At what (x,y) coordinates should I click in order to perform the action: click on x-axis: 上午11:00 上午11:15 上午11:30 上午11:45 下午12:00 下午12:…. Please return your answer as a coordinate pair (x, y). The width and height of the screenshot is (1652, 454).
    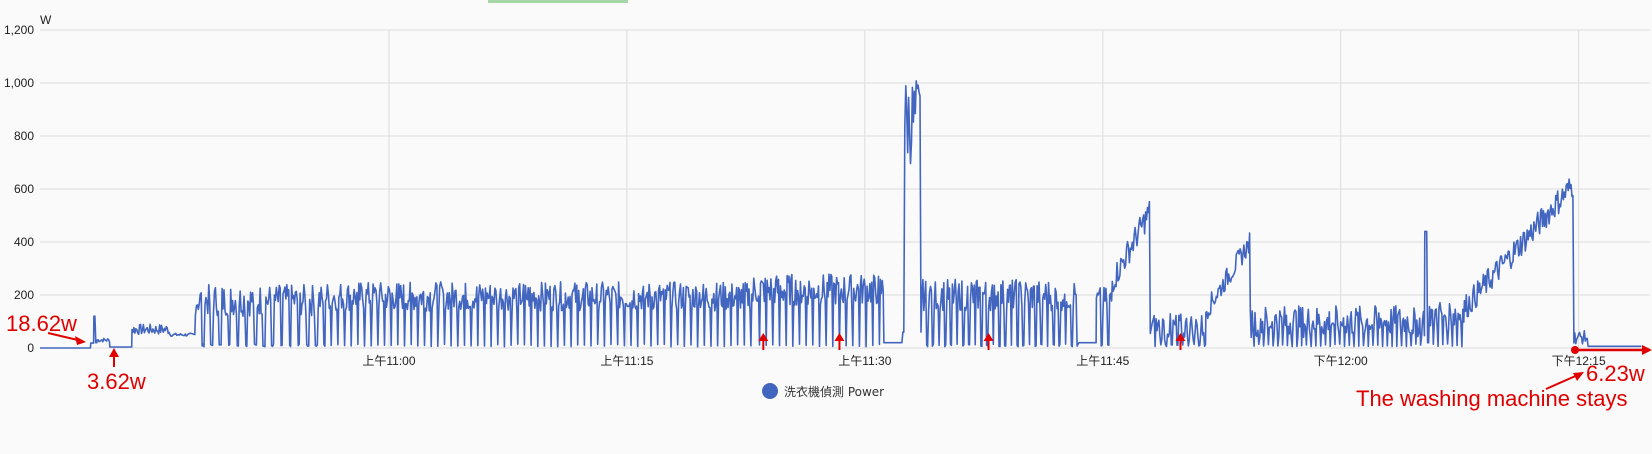
    Looking at the image, I should click on (984, 361).